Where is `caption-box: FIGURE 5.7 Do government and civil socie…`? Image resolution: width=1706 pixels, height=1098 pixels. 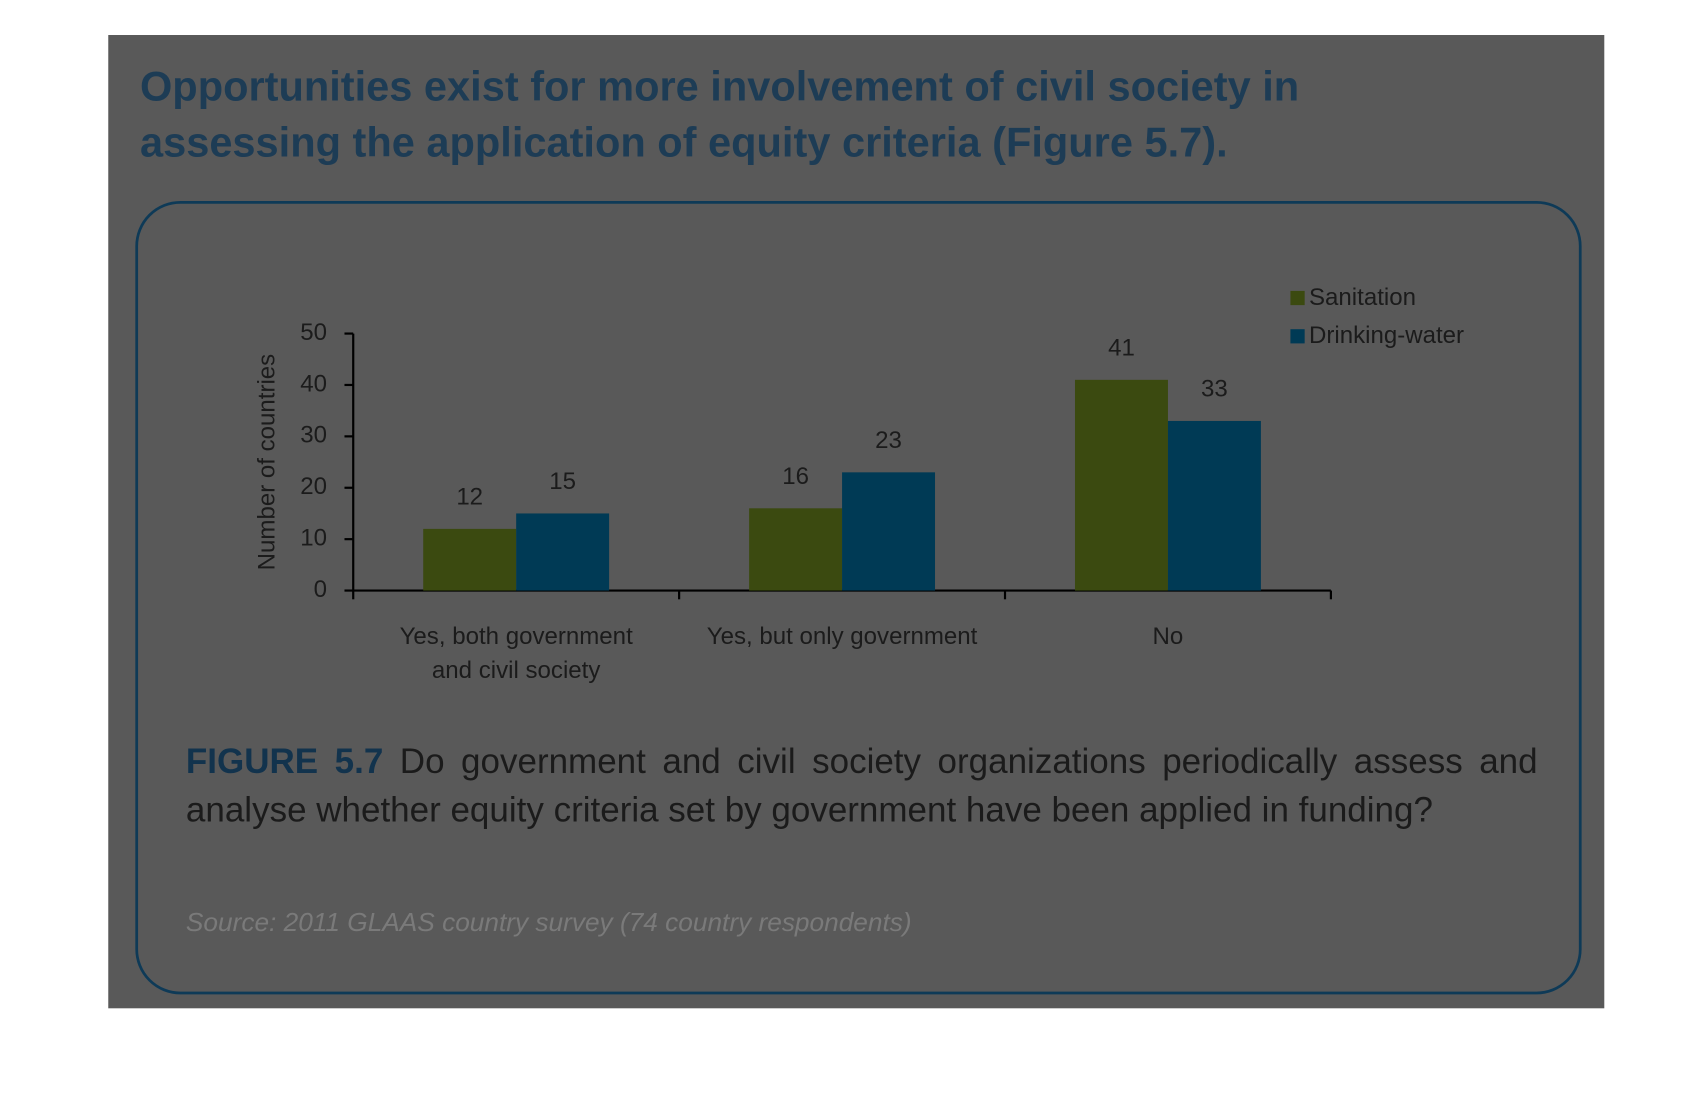 caption-box: FIGURE 5.7 Do government and civil socie… is located at coordinates (862, 785).